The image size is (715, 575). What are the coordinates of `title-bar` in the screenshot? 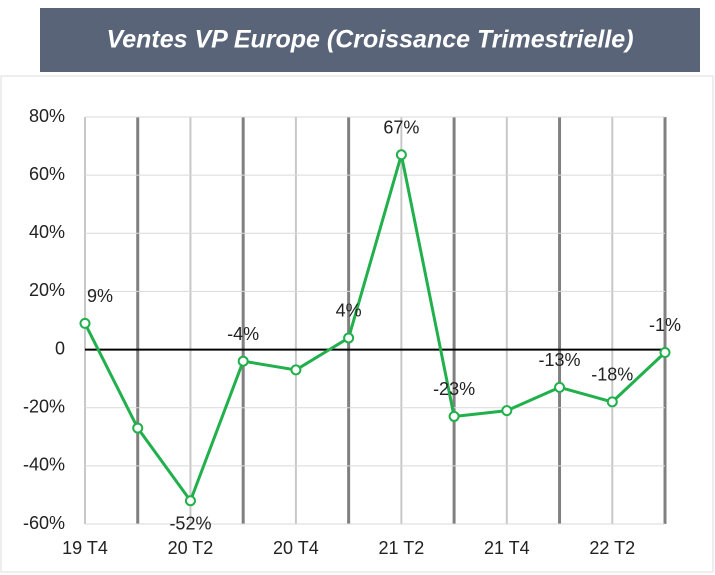 It's located at (370, 40).